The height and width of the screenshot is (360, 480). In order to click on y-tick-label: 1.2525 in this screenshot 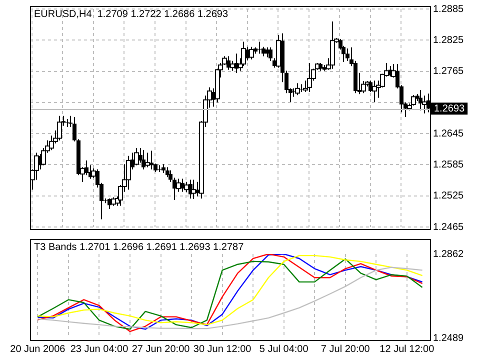, I will do `click(448, 196)`.